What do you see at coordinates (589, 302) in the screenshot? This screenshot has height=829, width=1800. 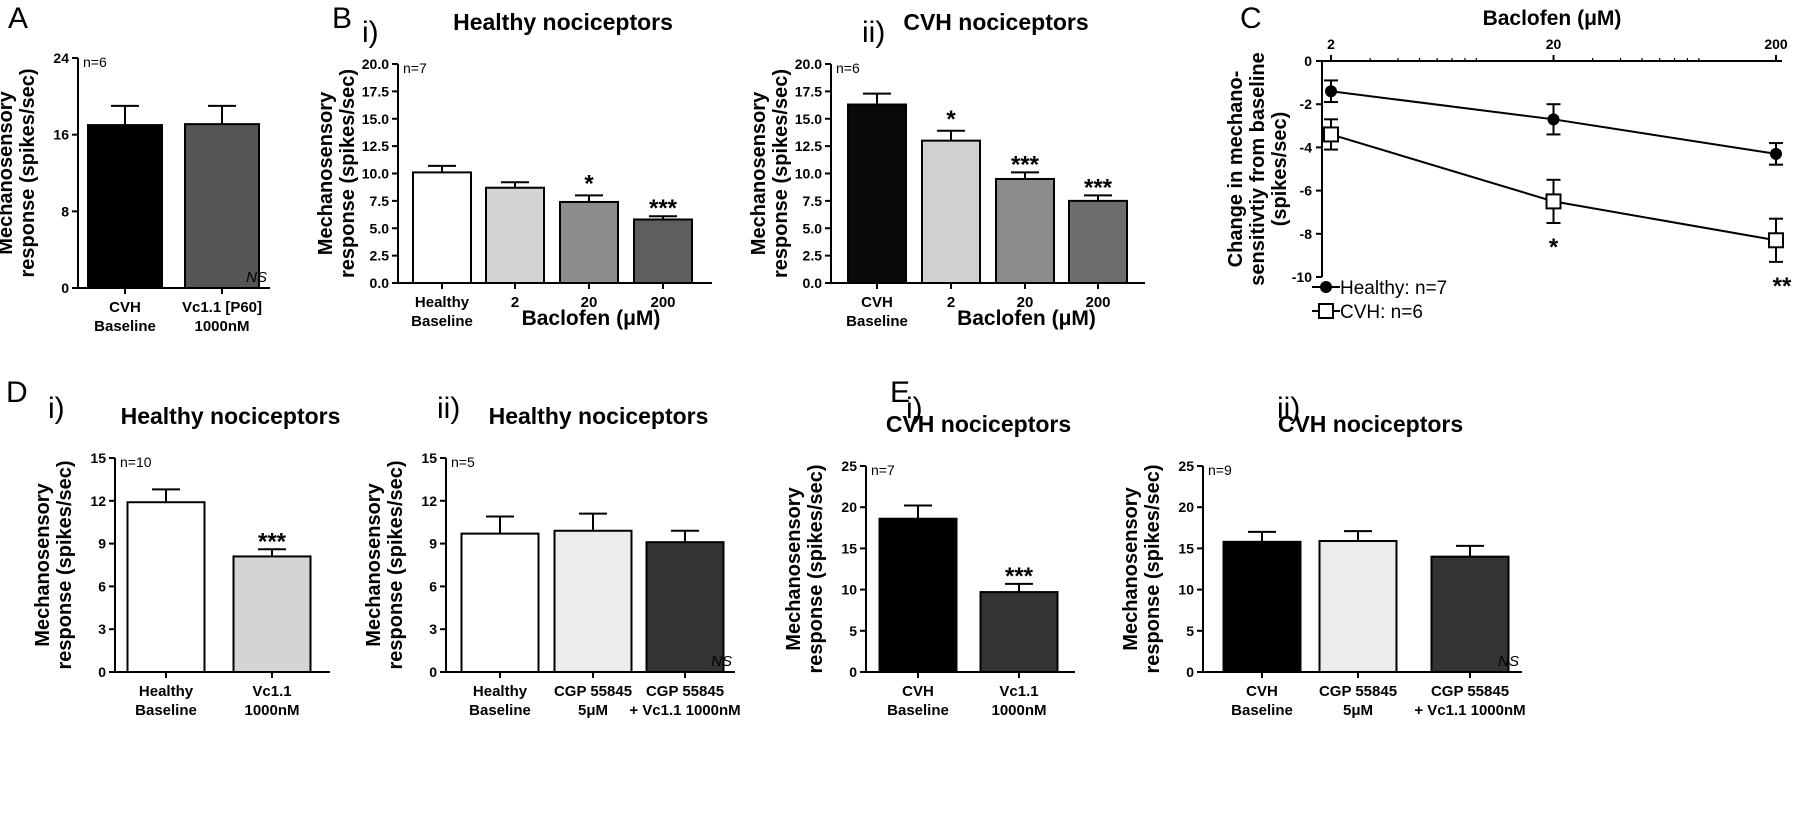 I see `category-label: 20` at bounding box center [589, 302].